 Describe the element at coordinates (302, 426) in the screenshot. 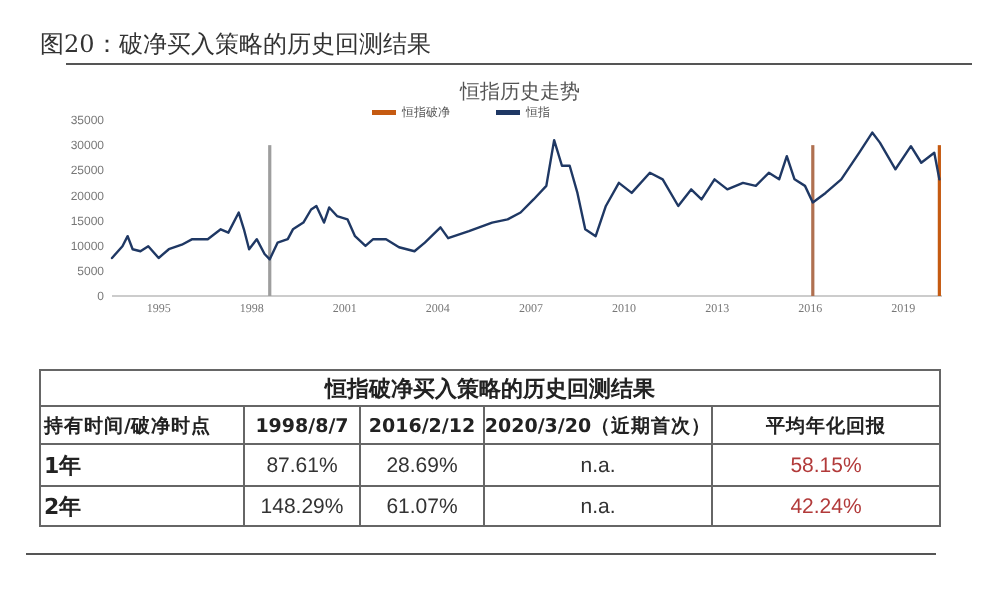

I see `category-label: 1998/8/7` at that location.